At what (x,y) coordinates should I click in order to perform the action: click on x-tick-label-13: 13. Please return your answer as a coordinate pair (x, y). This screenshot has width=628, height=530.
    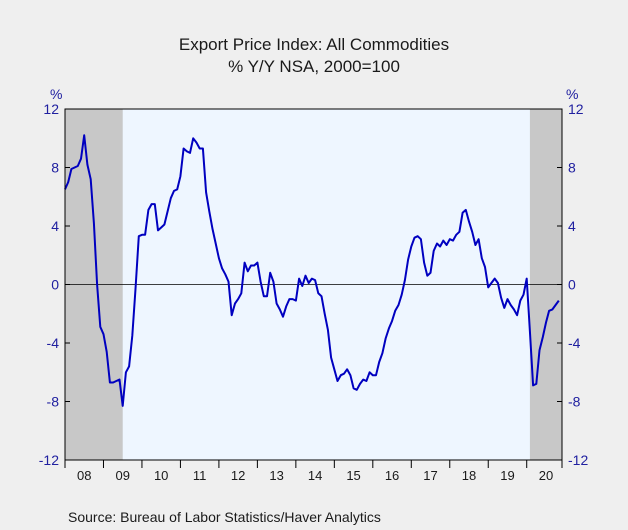
    Looking at the image, I should click on (276, 475).